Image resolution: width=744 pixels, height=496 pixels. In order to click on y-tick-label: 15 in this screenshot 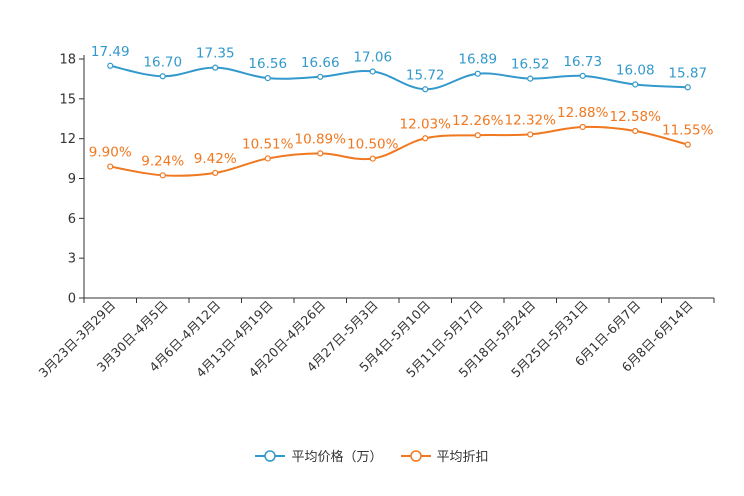, I will do `click(67, 99)`.